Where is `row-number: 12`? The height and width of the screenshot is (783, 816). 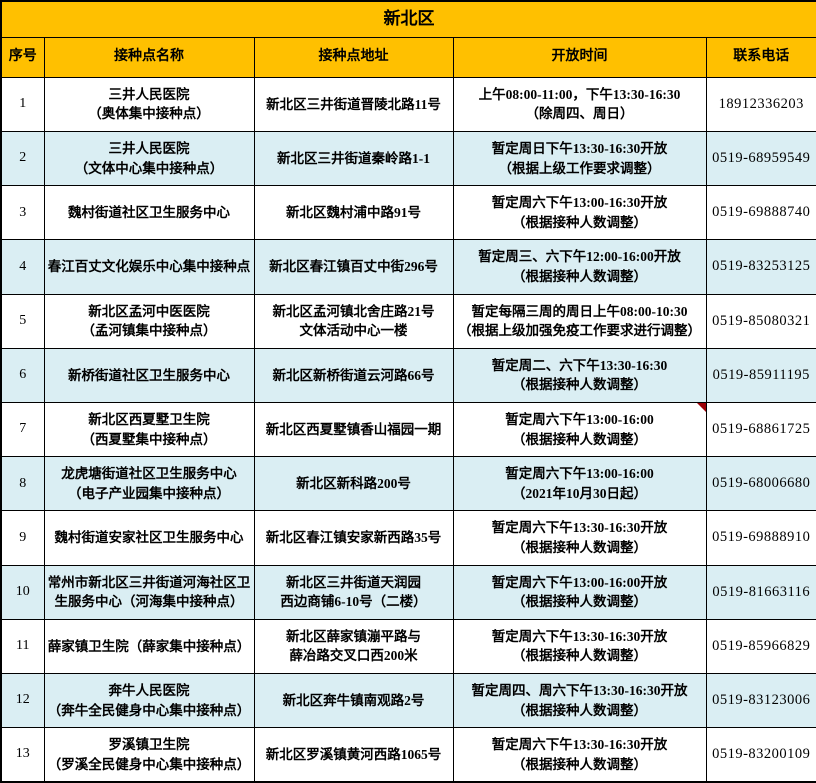
row-number: 12 is located at coordinates (22, 700).